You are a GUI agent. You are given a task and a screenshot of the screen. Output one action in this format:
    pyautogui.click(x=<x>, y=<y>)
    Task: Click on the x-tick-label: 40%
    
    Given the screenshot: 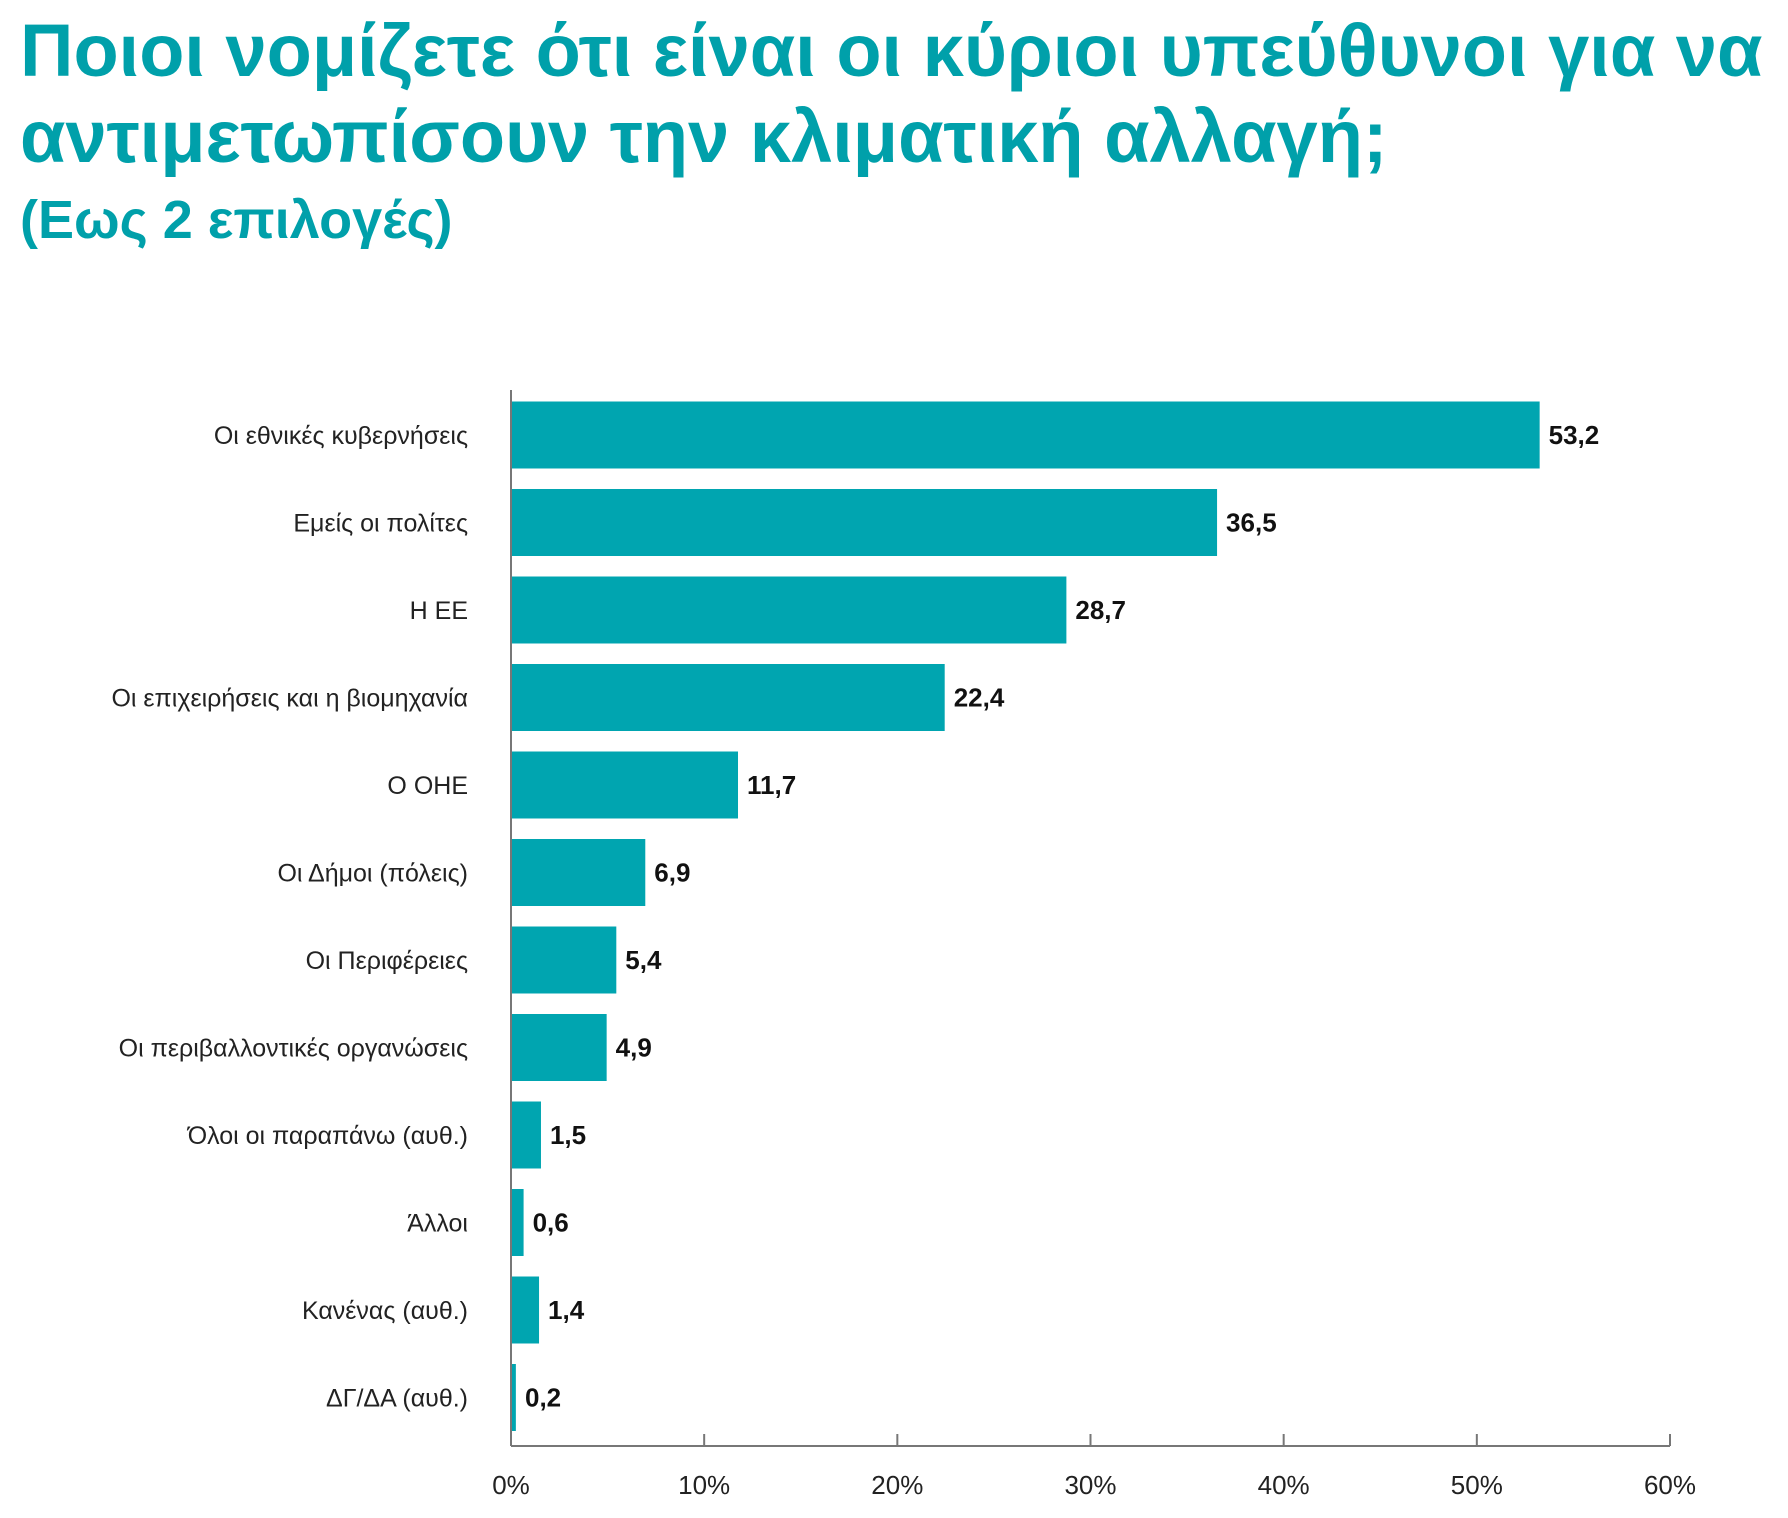 What is the action you would take?
    pyautogui.click(x=1284, y=1485)
    